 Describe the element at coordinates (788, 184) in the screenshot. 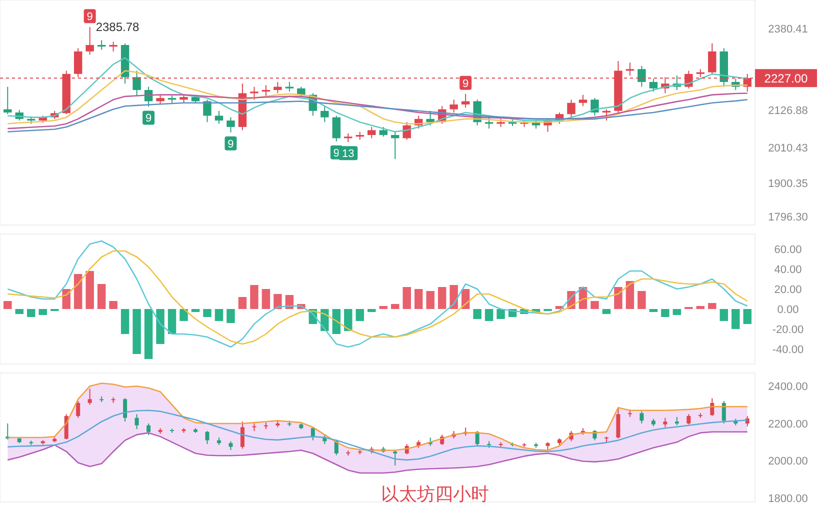

I see `y-tick-label: 1900.35` at that location.